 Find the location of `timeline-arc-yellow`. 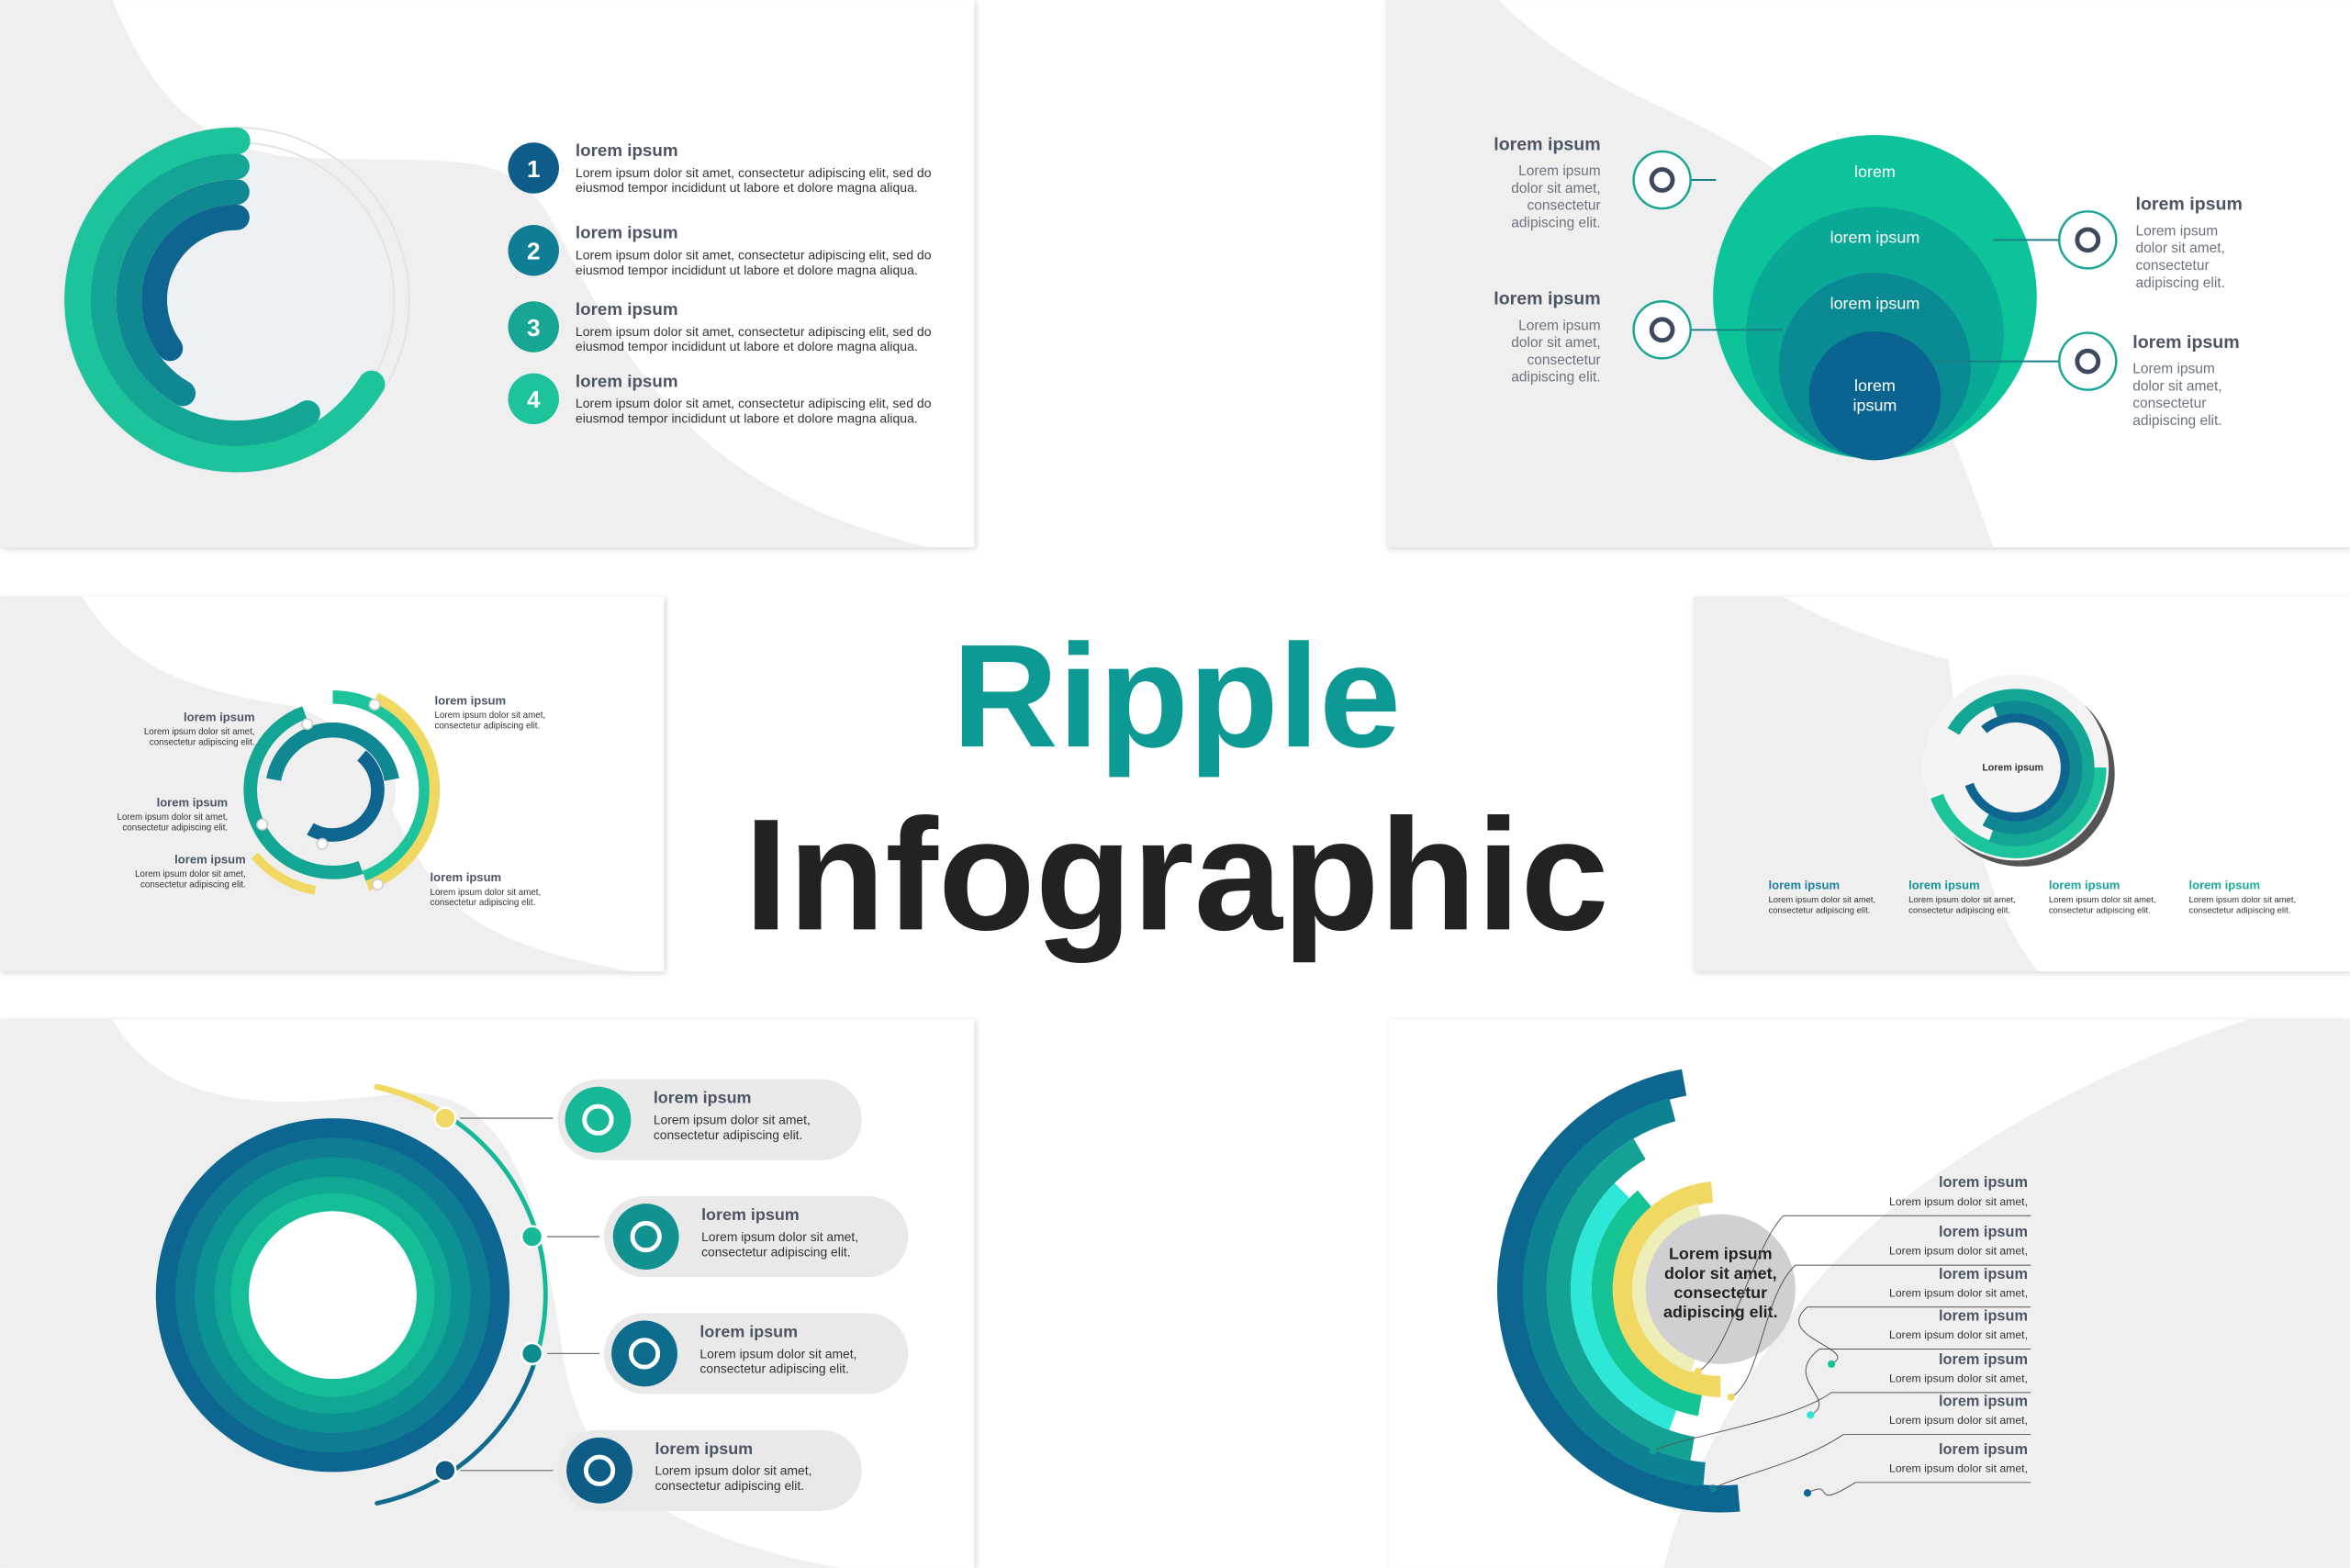

timeline-arc-yellow is located at coordinates (408, 1098).